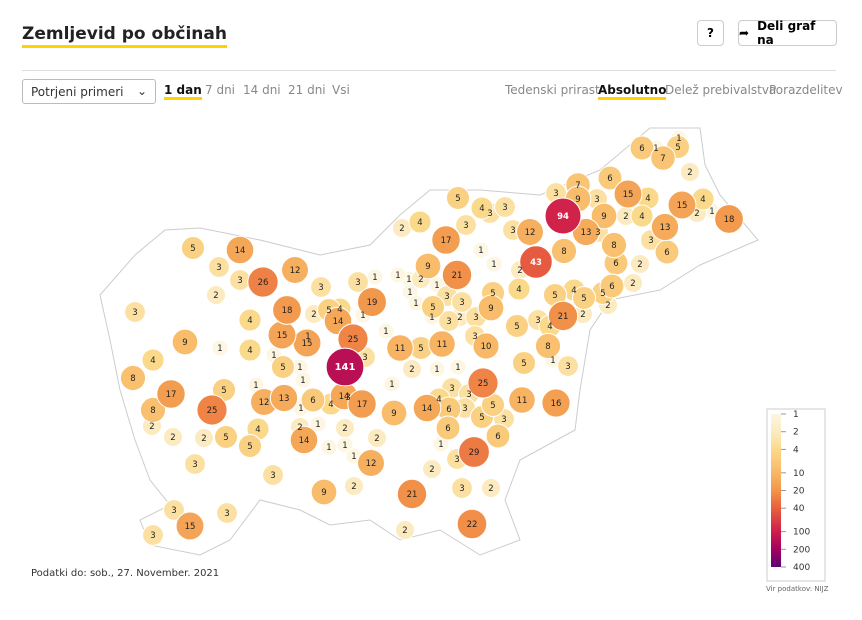 The height and width of the screenshot is (620, 862). What do you see at coordinates (183, 91) in the screenshot?
I see `tab: 1 dan` at bounding box center [183, 91].